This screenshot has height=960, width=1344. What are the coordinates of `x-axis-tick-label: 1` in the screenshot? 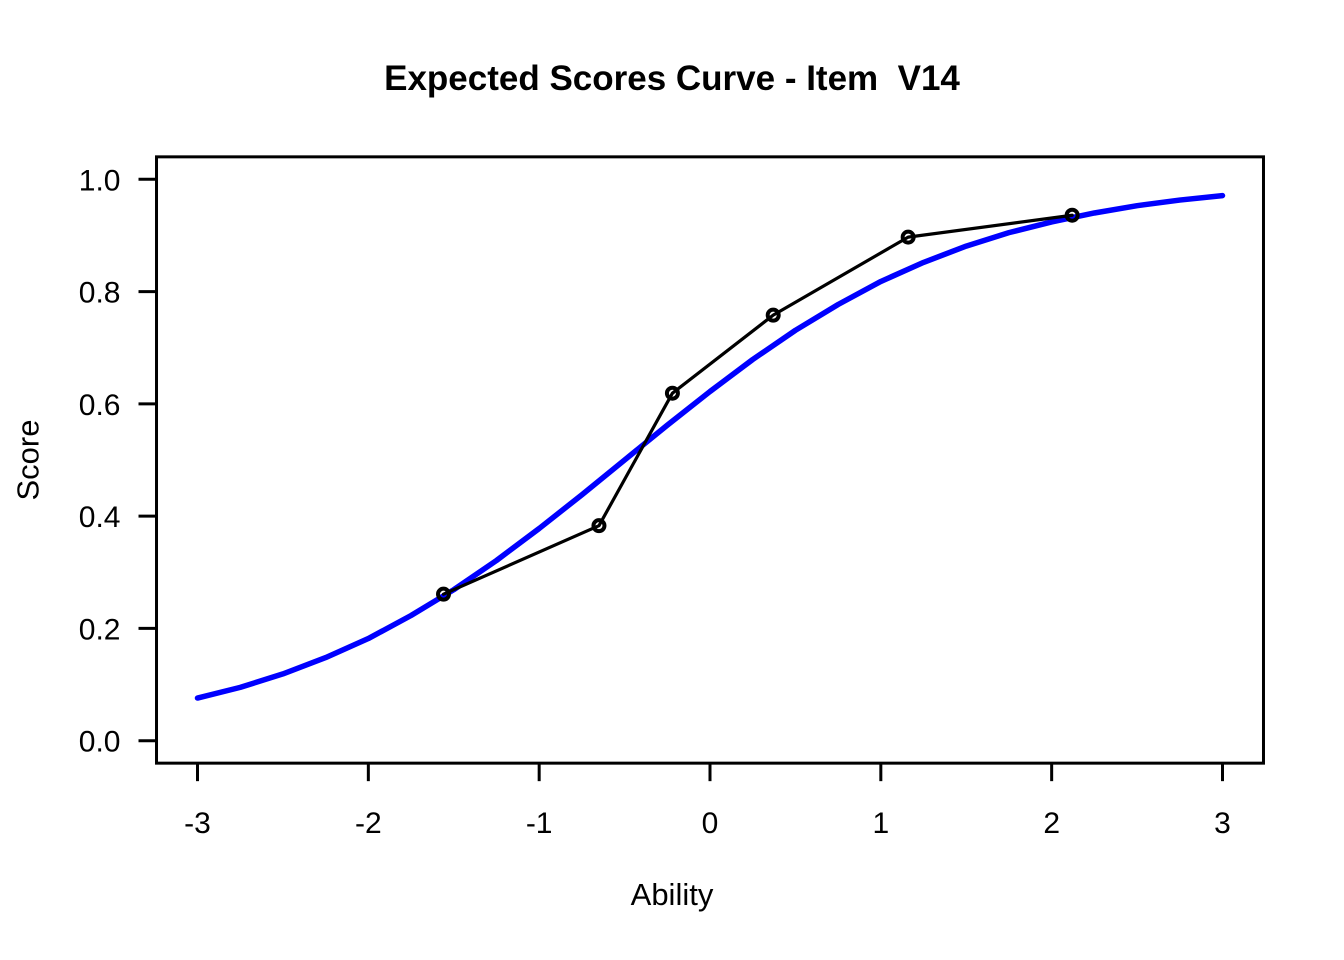 It's located at (880, 823).